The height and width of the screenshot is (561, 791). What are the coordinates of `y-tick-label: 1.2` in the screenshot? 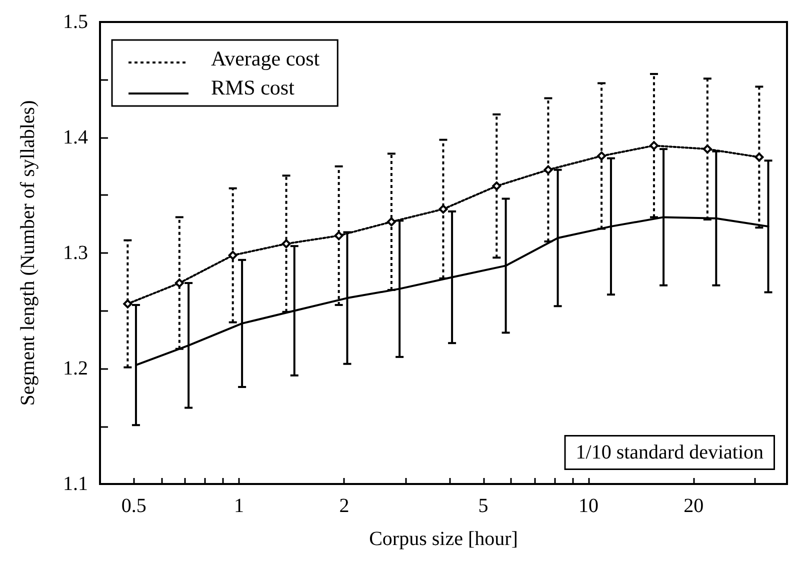 It's located at (75, 369).